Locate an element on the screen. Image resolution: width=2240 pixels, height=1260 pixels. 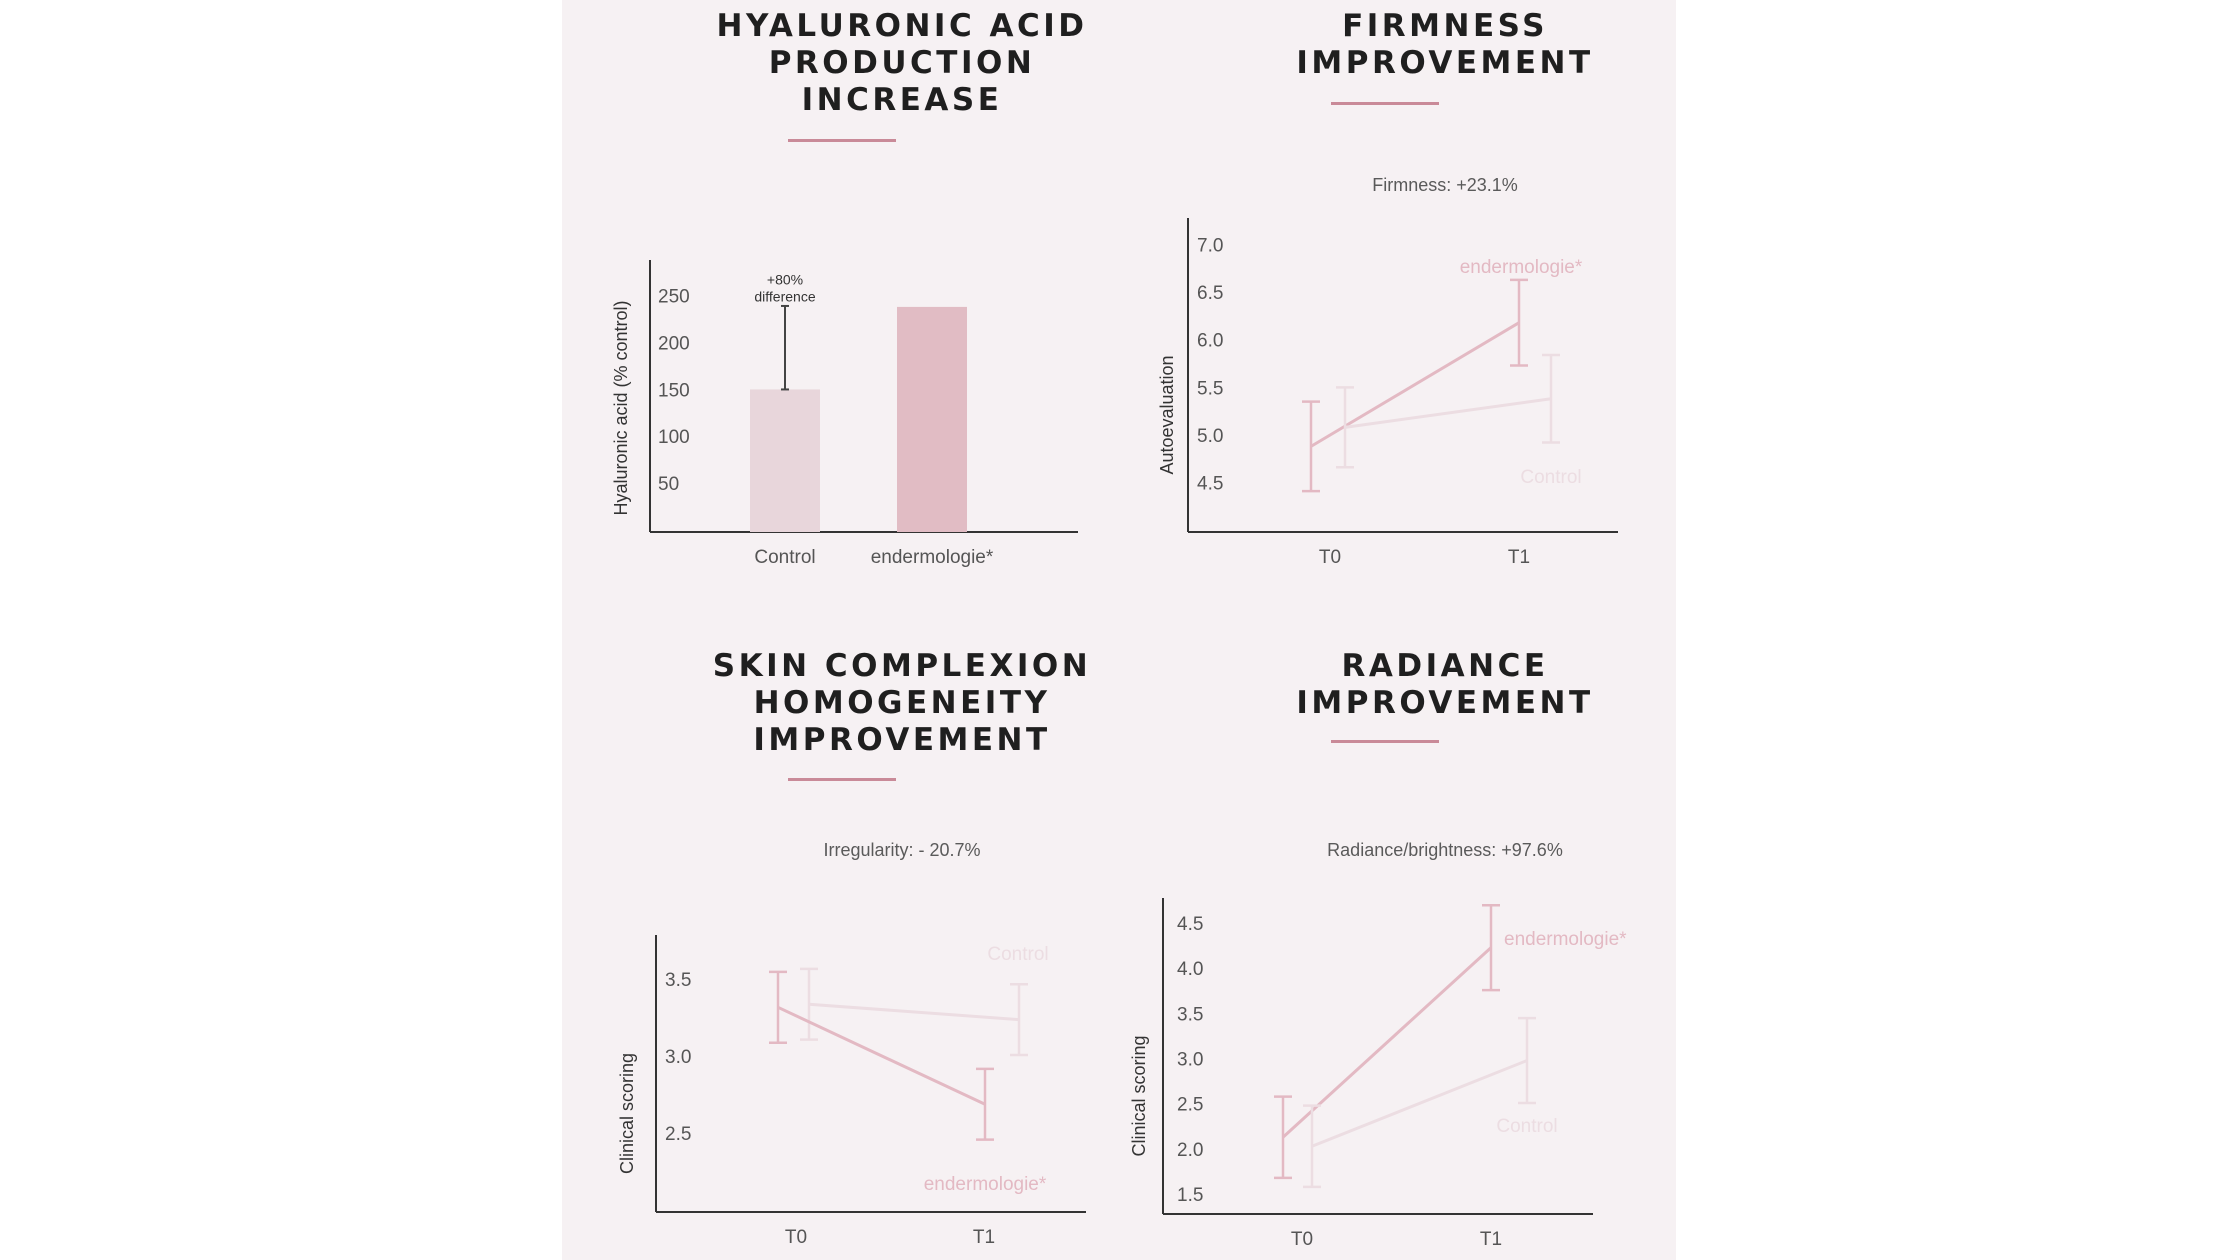
y-tick-label: 4.0 is located at coordinates (1190, 969).